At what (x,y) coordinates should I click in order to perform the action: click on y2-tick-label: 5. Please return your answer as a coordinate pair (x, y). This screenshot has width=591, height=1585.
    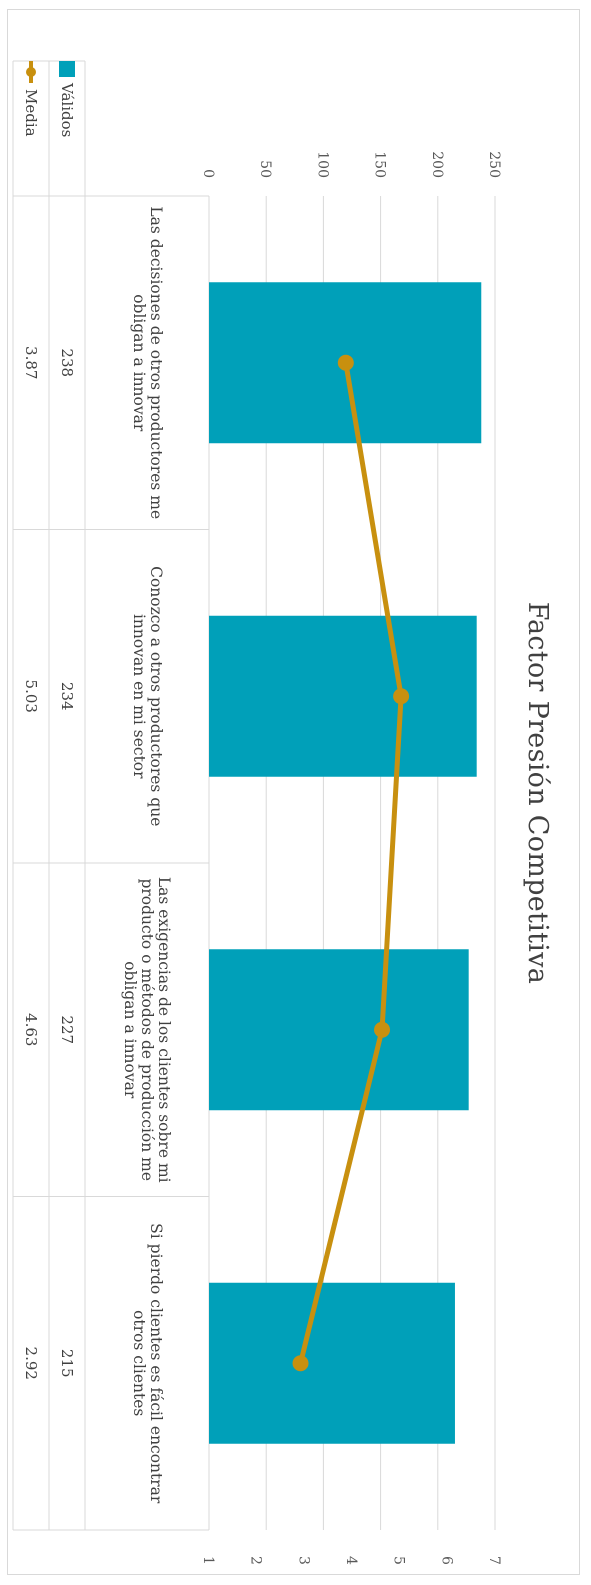
    Looking at the image, I should click on (399, 1560).